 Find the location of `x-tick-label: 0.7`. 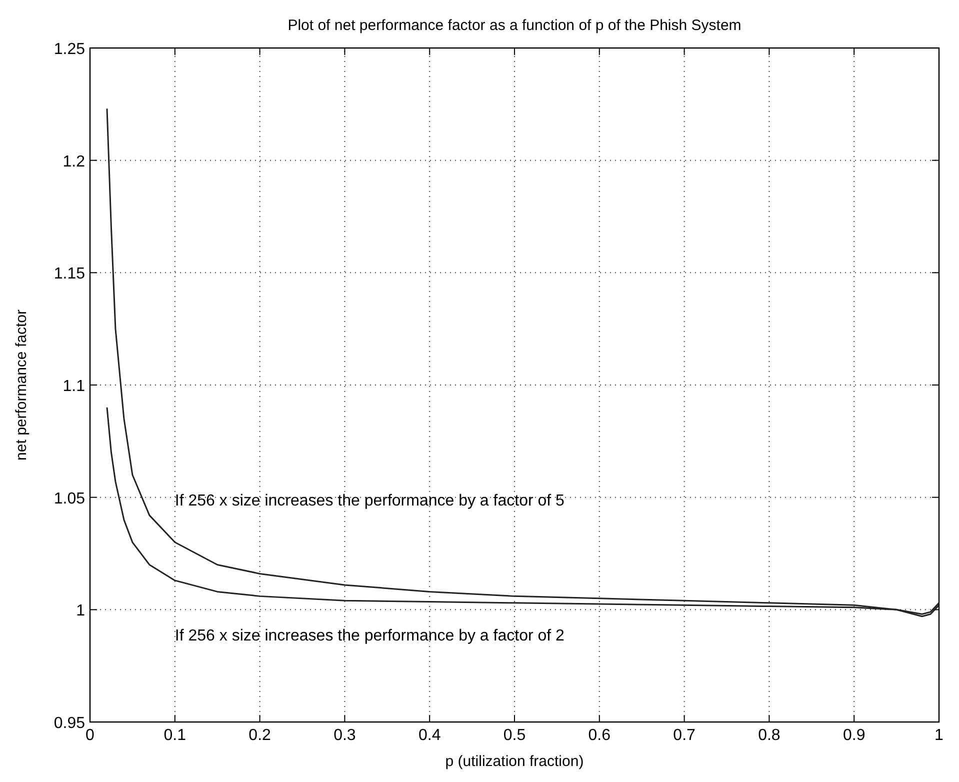

x-tick-label: 0.7 is located at coordinates (684, 735).